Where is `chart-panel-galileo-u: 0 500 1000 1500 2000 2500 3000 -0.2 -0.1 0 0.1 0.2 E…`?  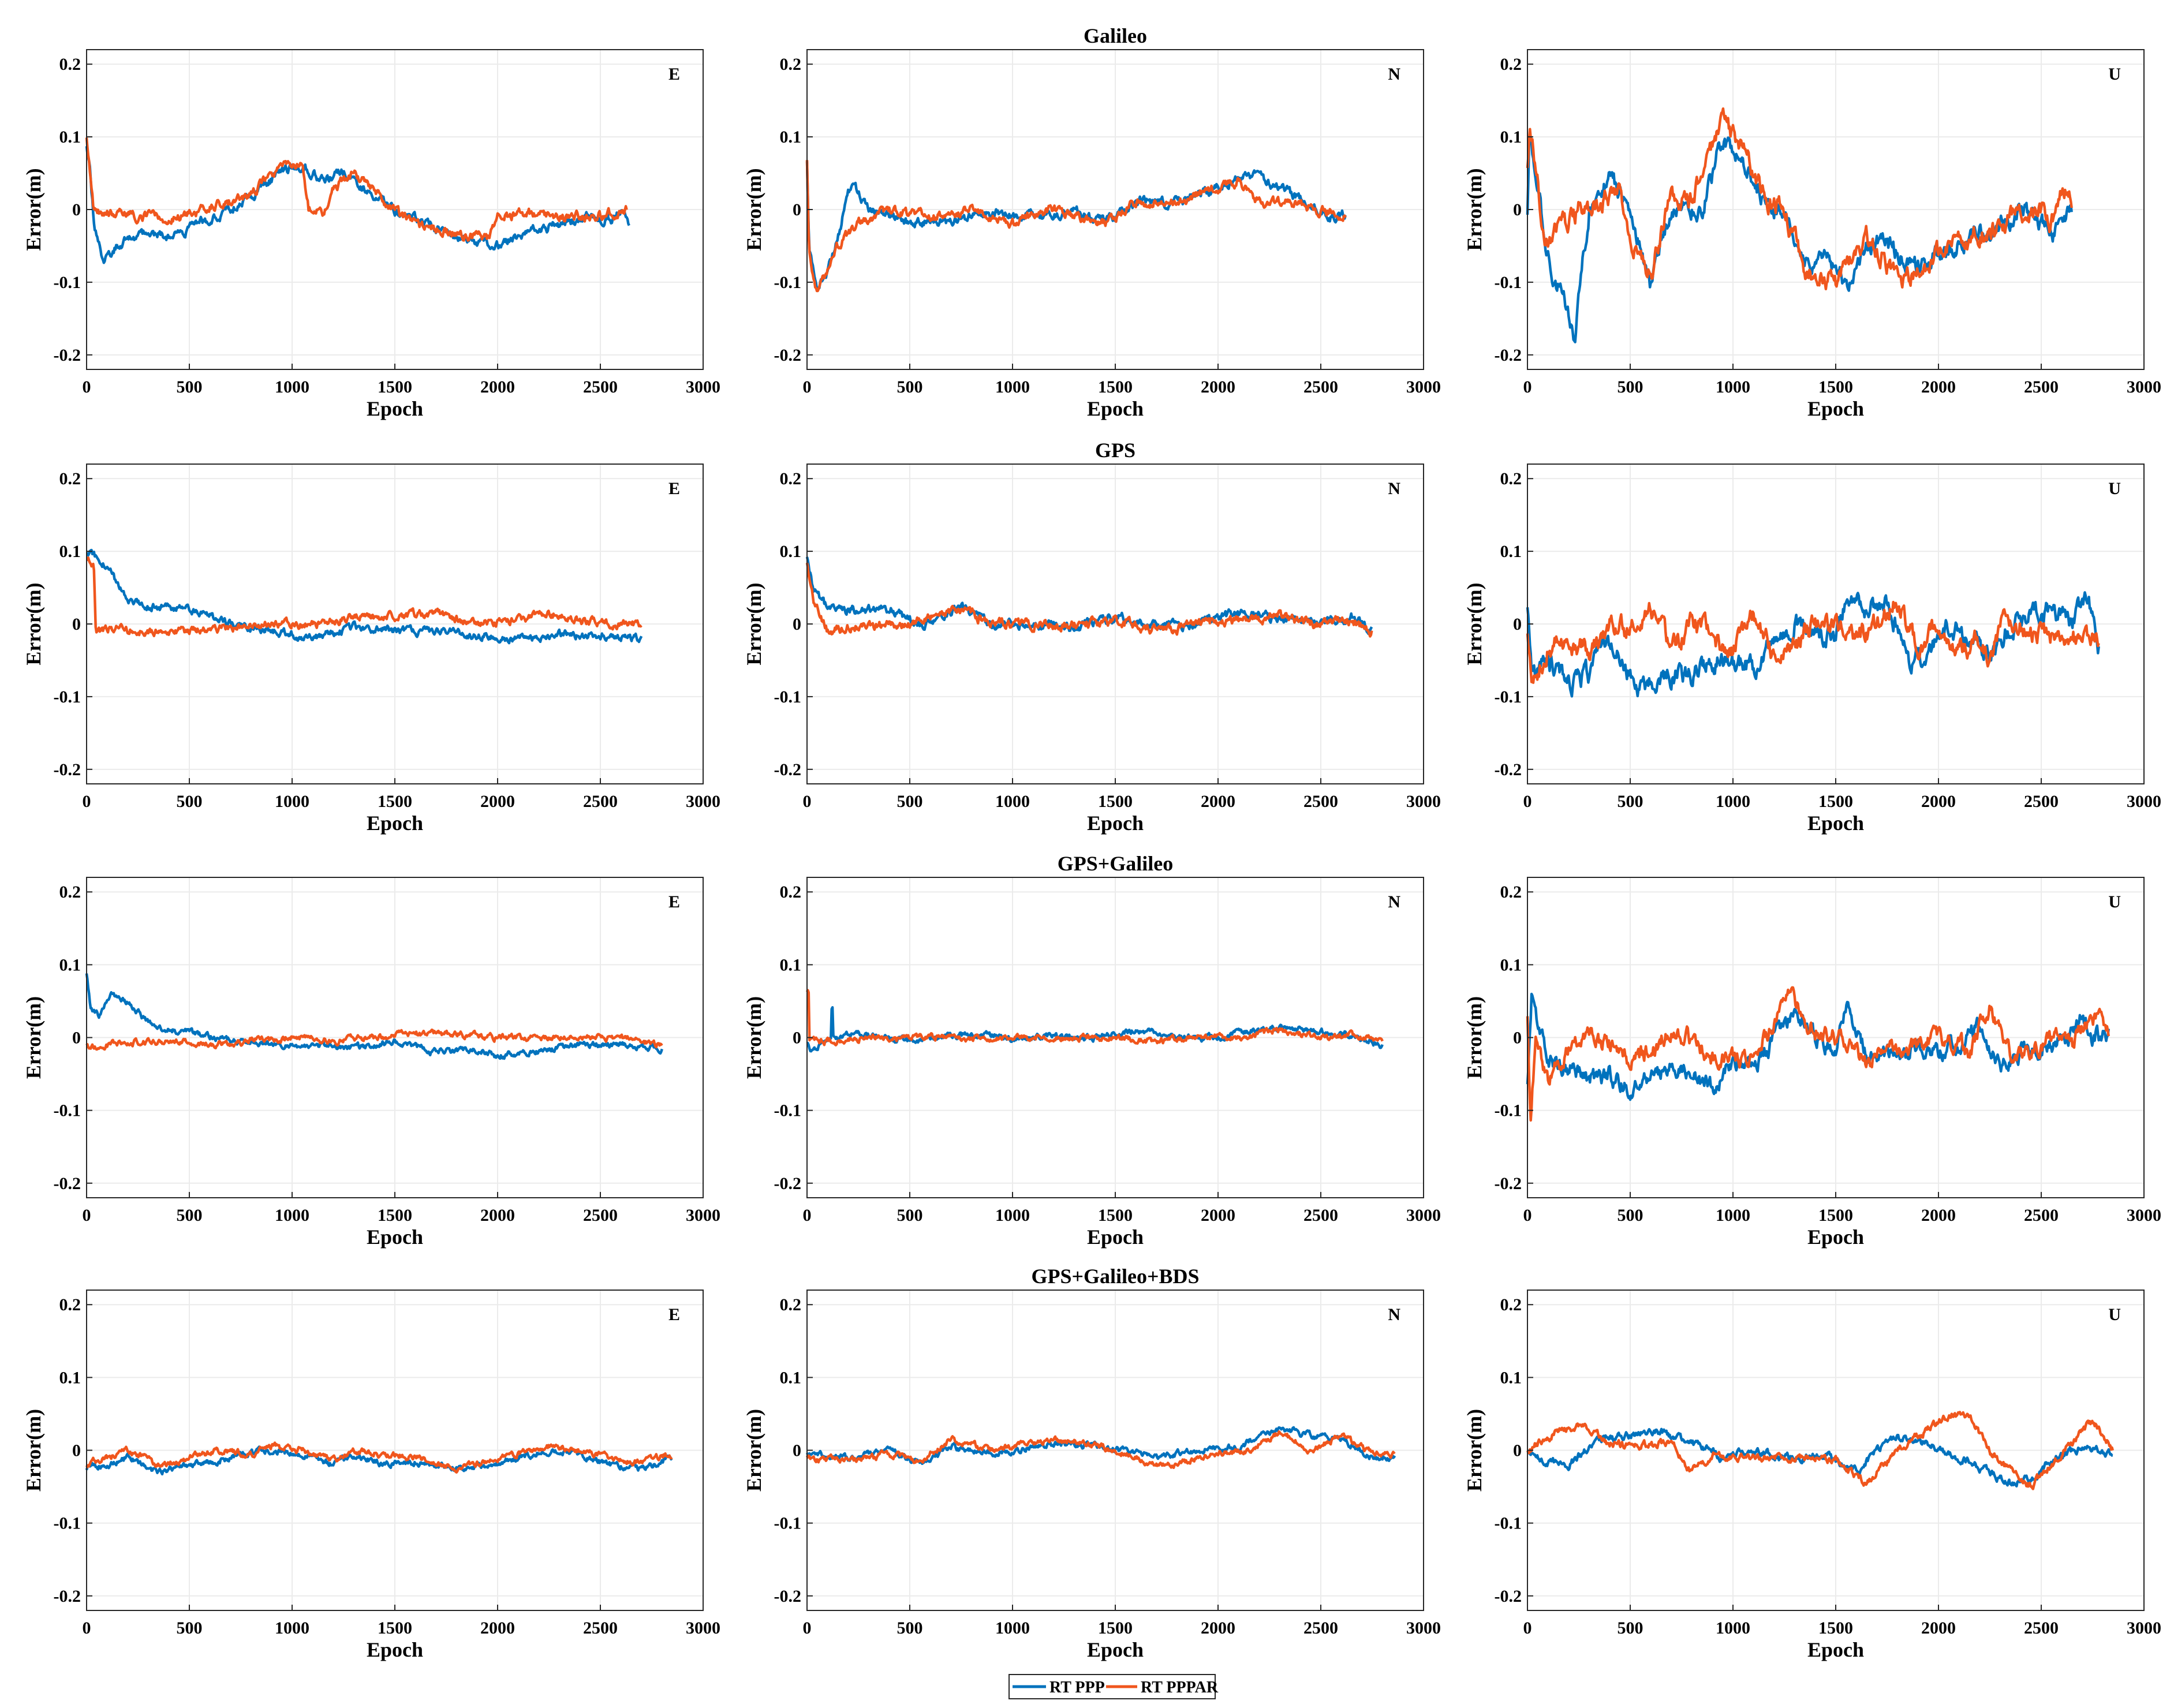
chart-panel-galileo-u: 0 500 1000 1500 2000 2500 3000 -0.2 -0.1 0 0.1 0.2 E… is located at coordinates (1812, 235).